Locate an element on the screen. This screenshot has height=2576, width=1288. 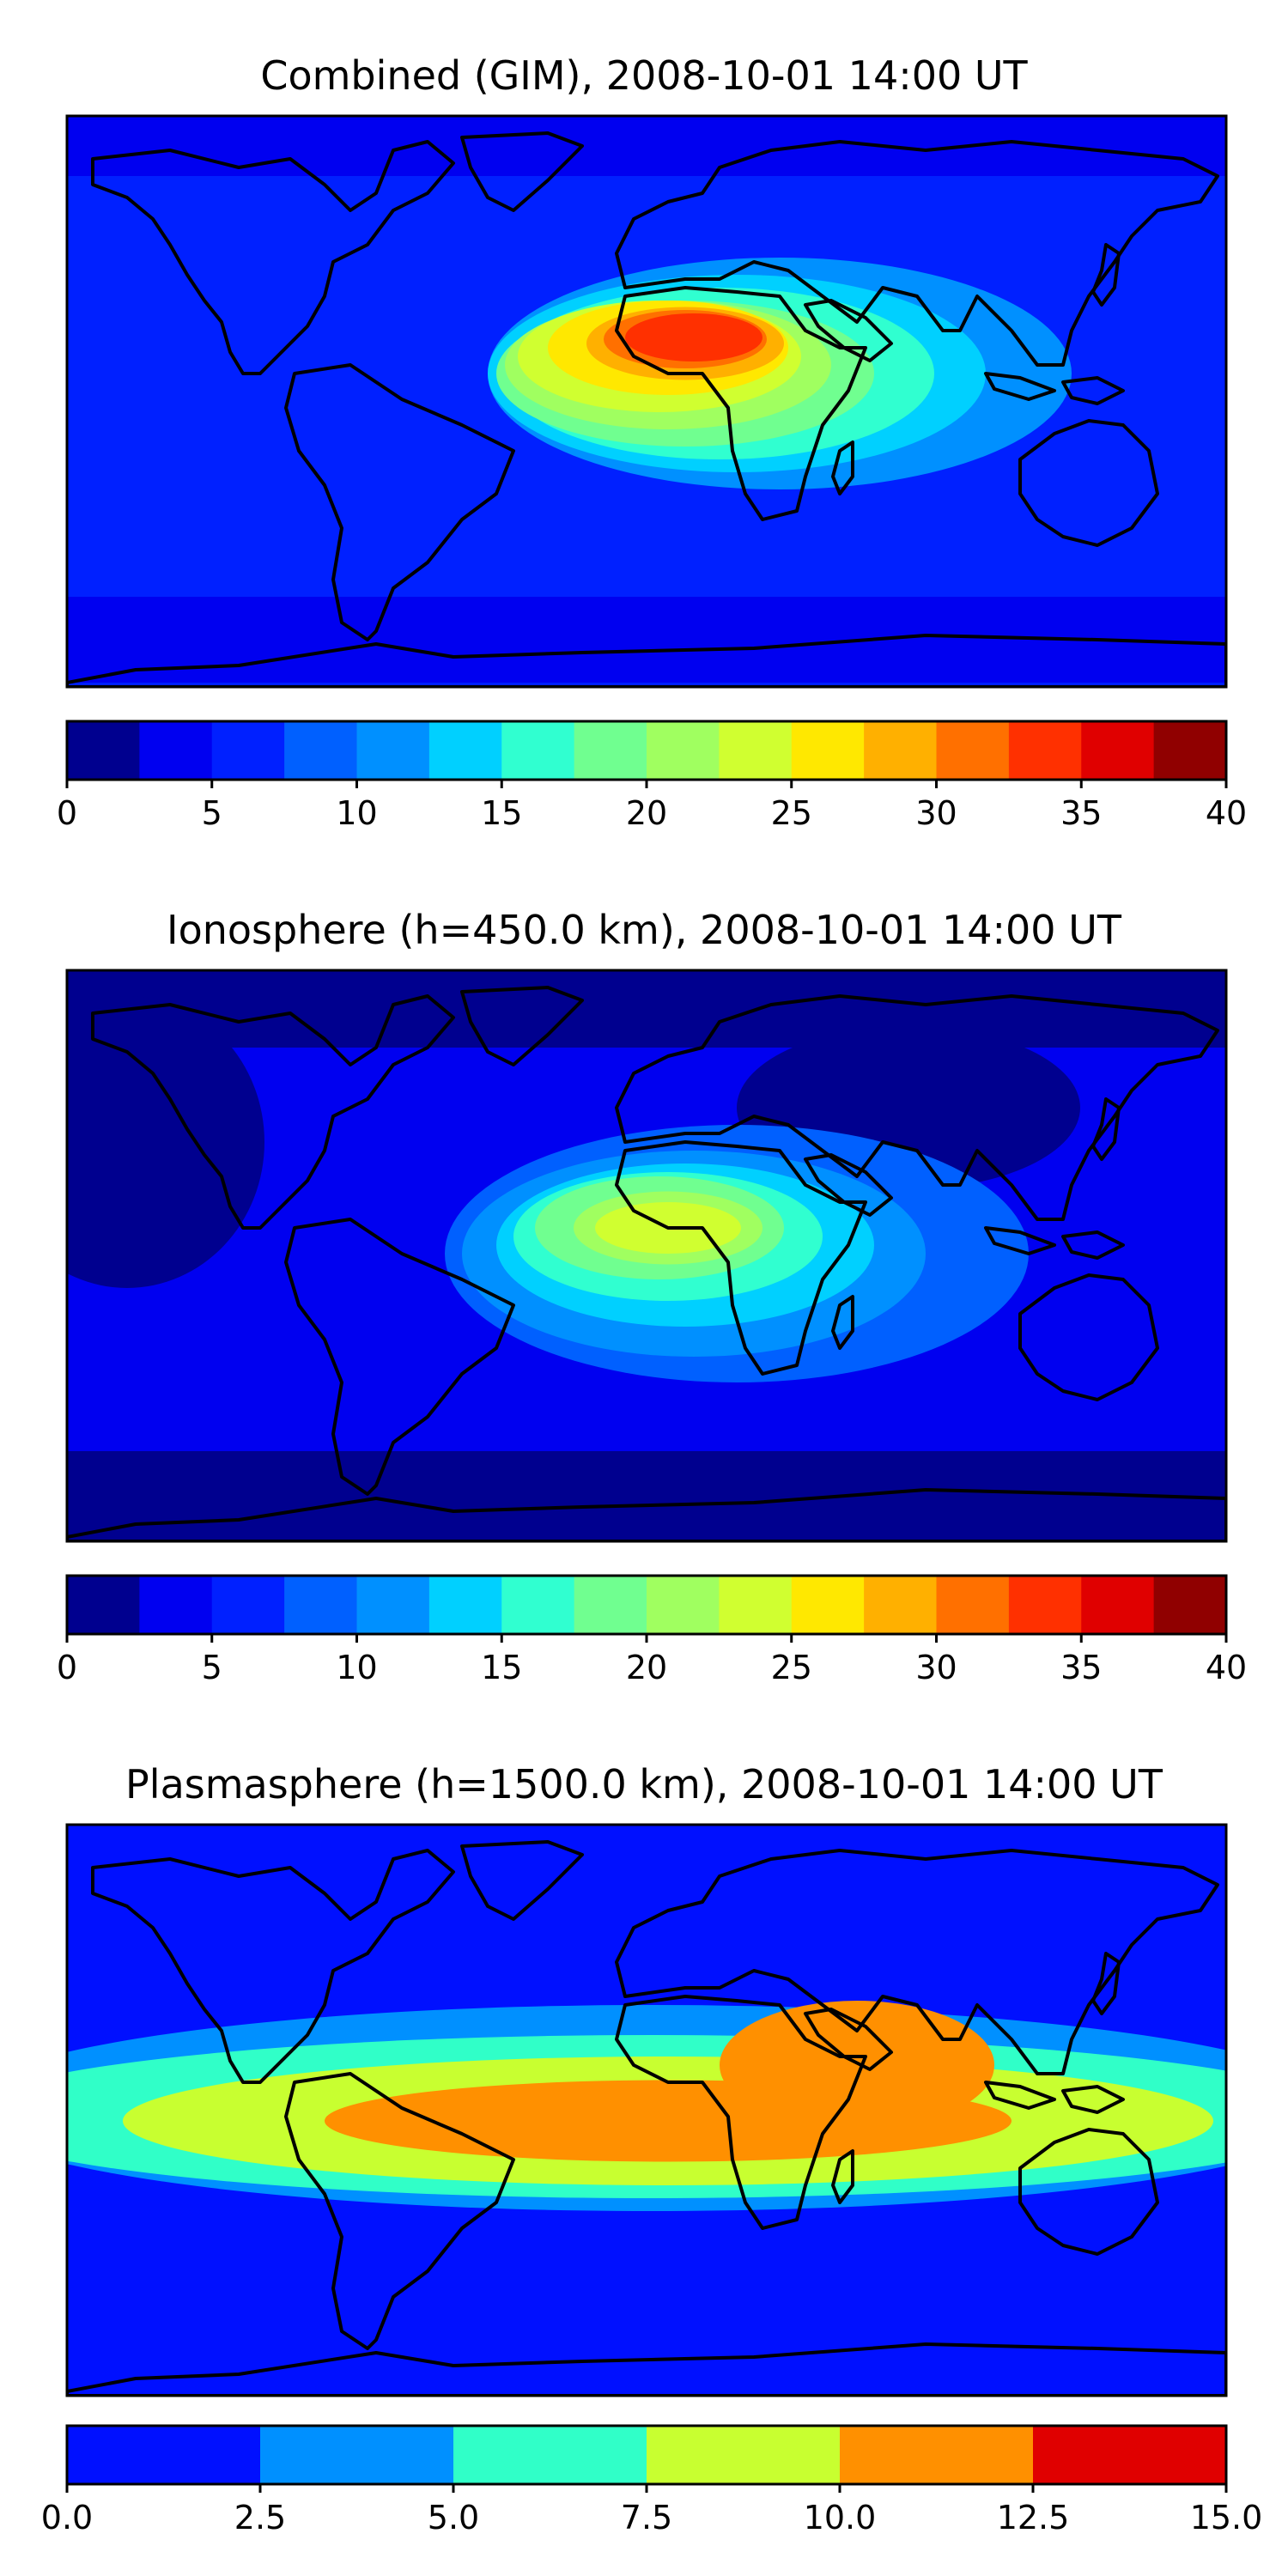
colorbar-tick-label: 5.0 is located at coordinates (453, 2518).